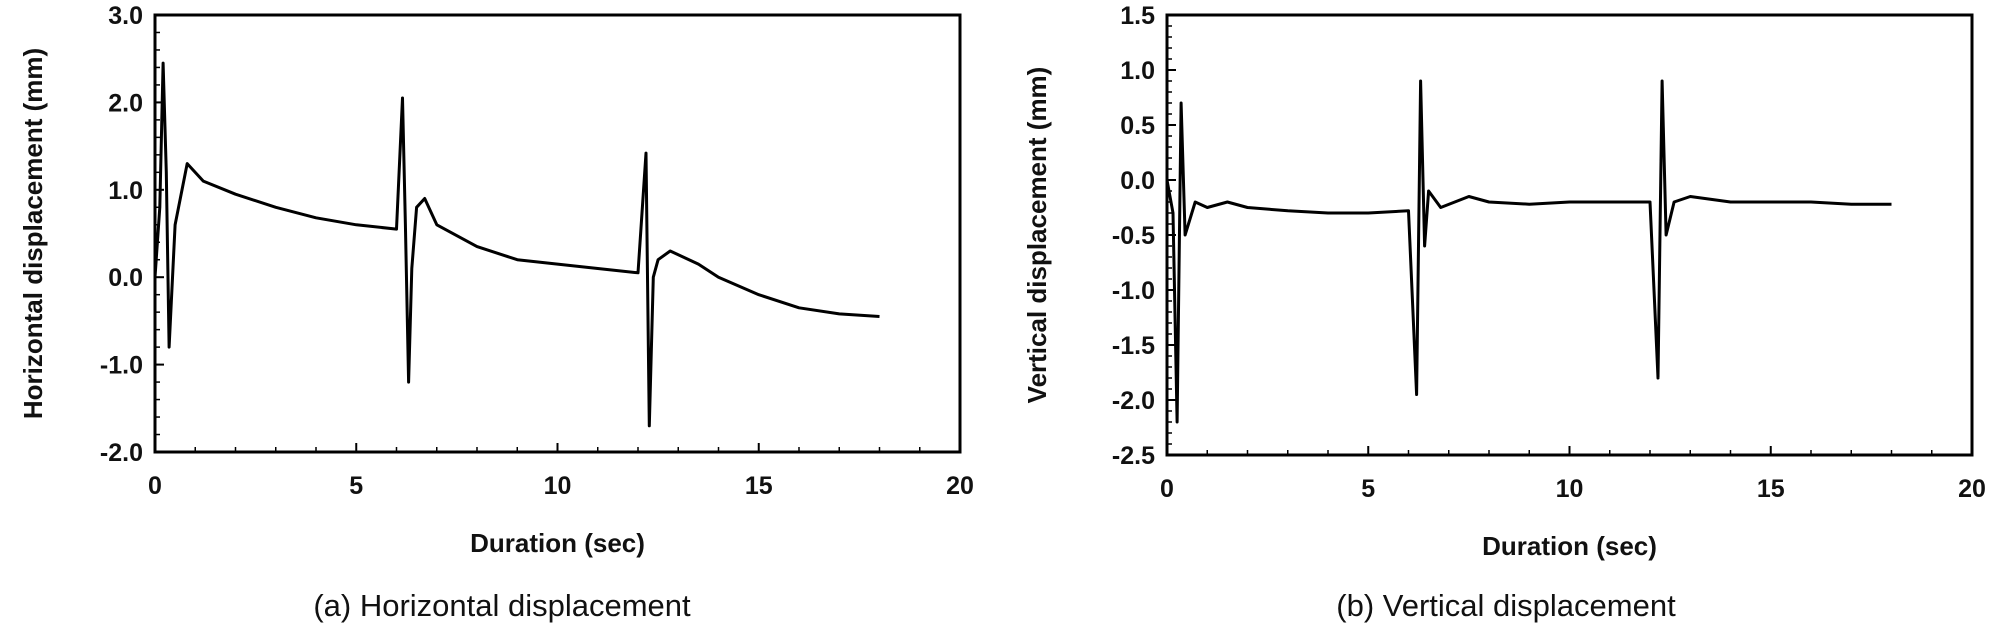 This screenshot has height=637, width=2008. I want to click on y-axis-title: Vertical displacement (mm), so click(1037, 235).